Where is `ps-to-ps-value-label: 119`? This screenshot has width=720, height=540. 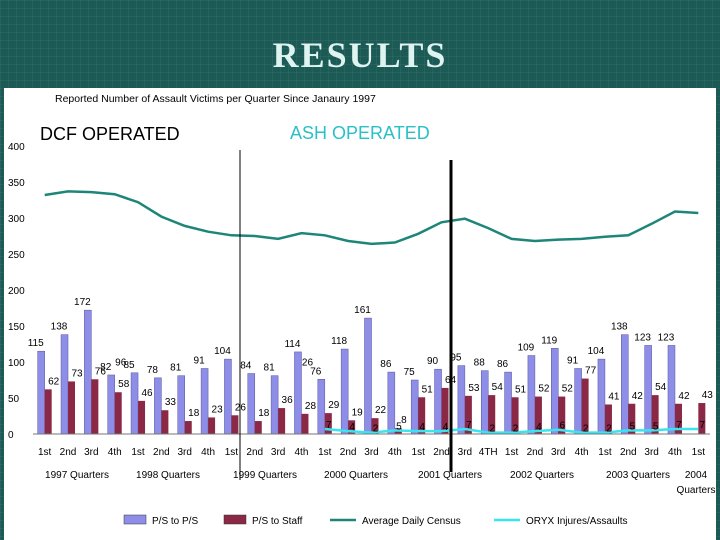
ps-to-ps-value-label: 119 is located at coordinates (549, 340).